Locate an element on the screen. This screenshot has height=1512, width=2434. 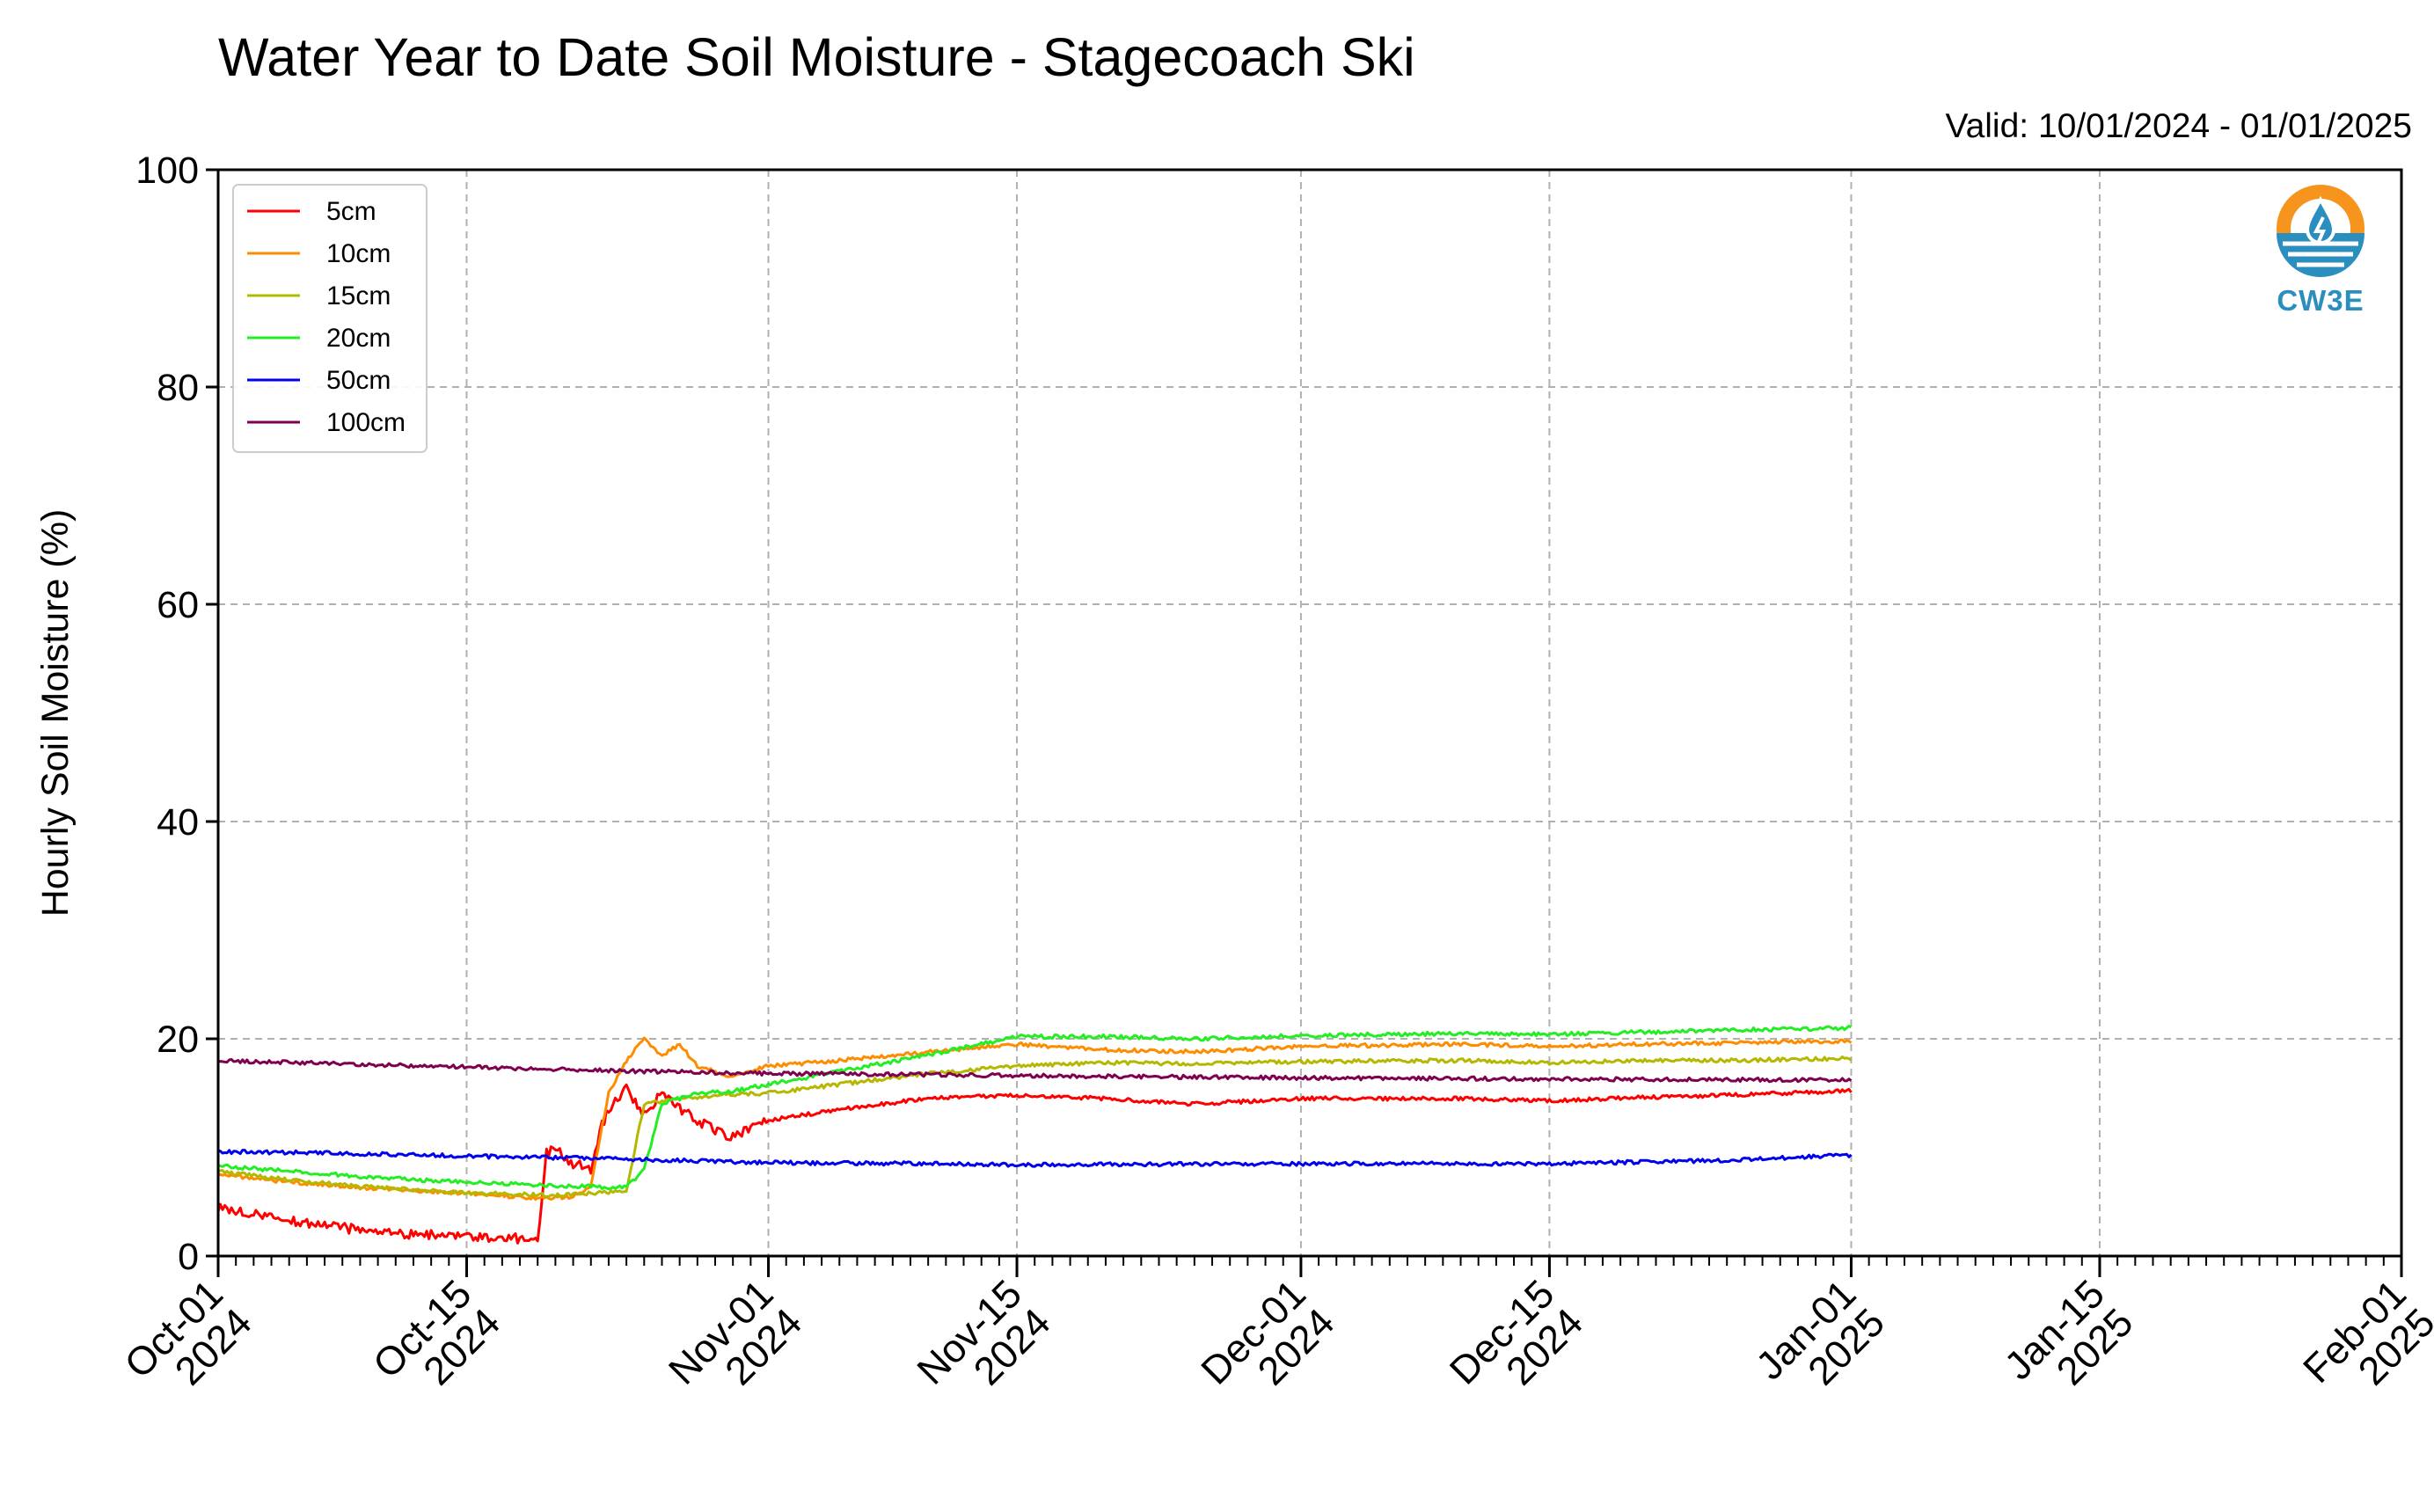
y-tick-label: 80 is located at coordinates (178, 388).